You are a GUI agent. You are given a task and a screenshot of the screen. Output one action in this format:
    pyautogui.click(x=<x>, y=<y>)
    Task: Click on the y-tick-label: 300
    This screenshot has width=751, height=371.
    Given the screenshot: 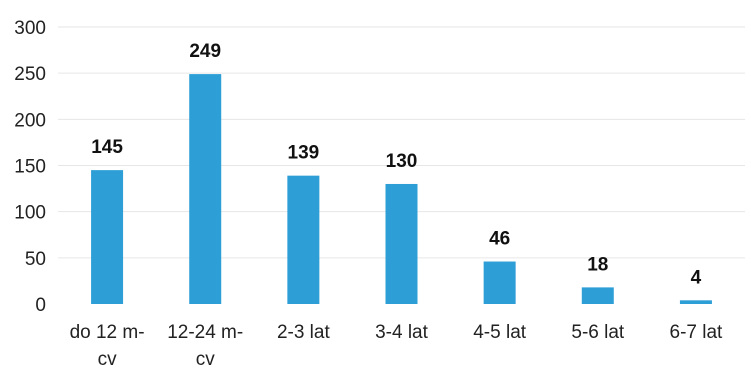 What is the action you would take?
    pyautogui.click(x=30, y=28)
    